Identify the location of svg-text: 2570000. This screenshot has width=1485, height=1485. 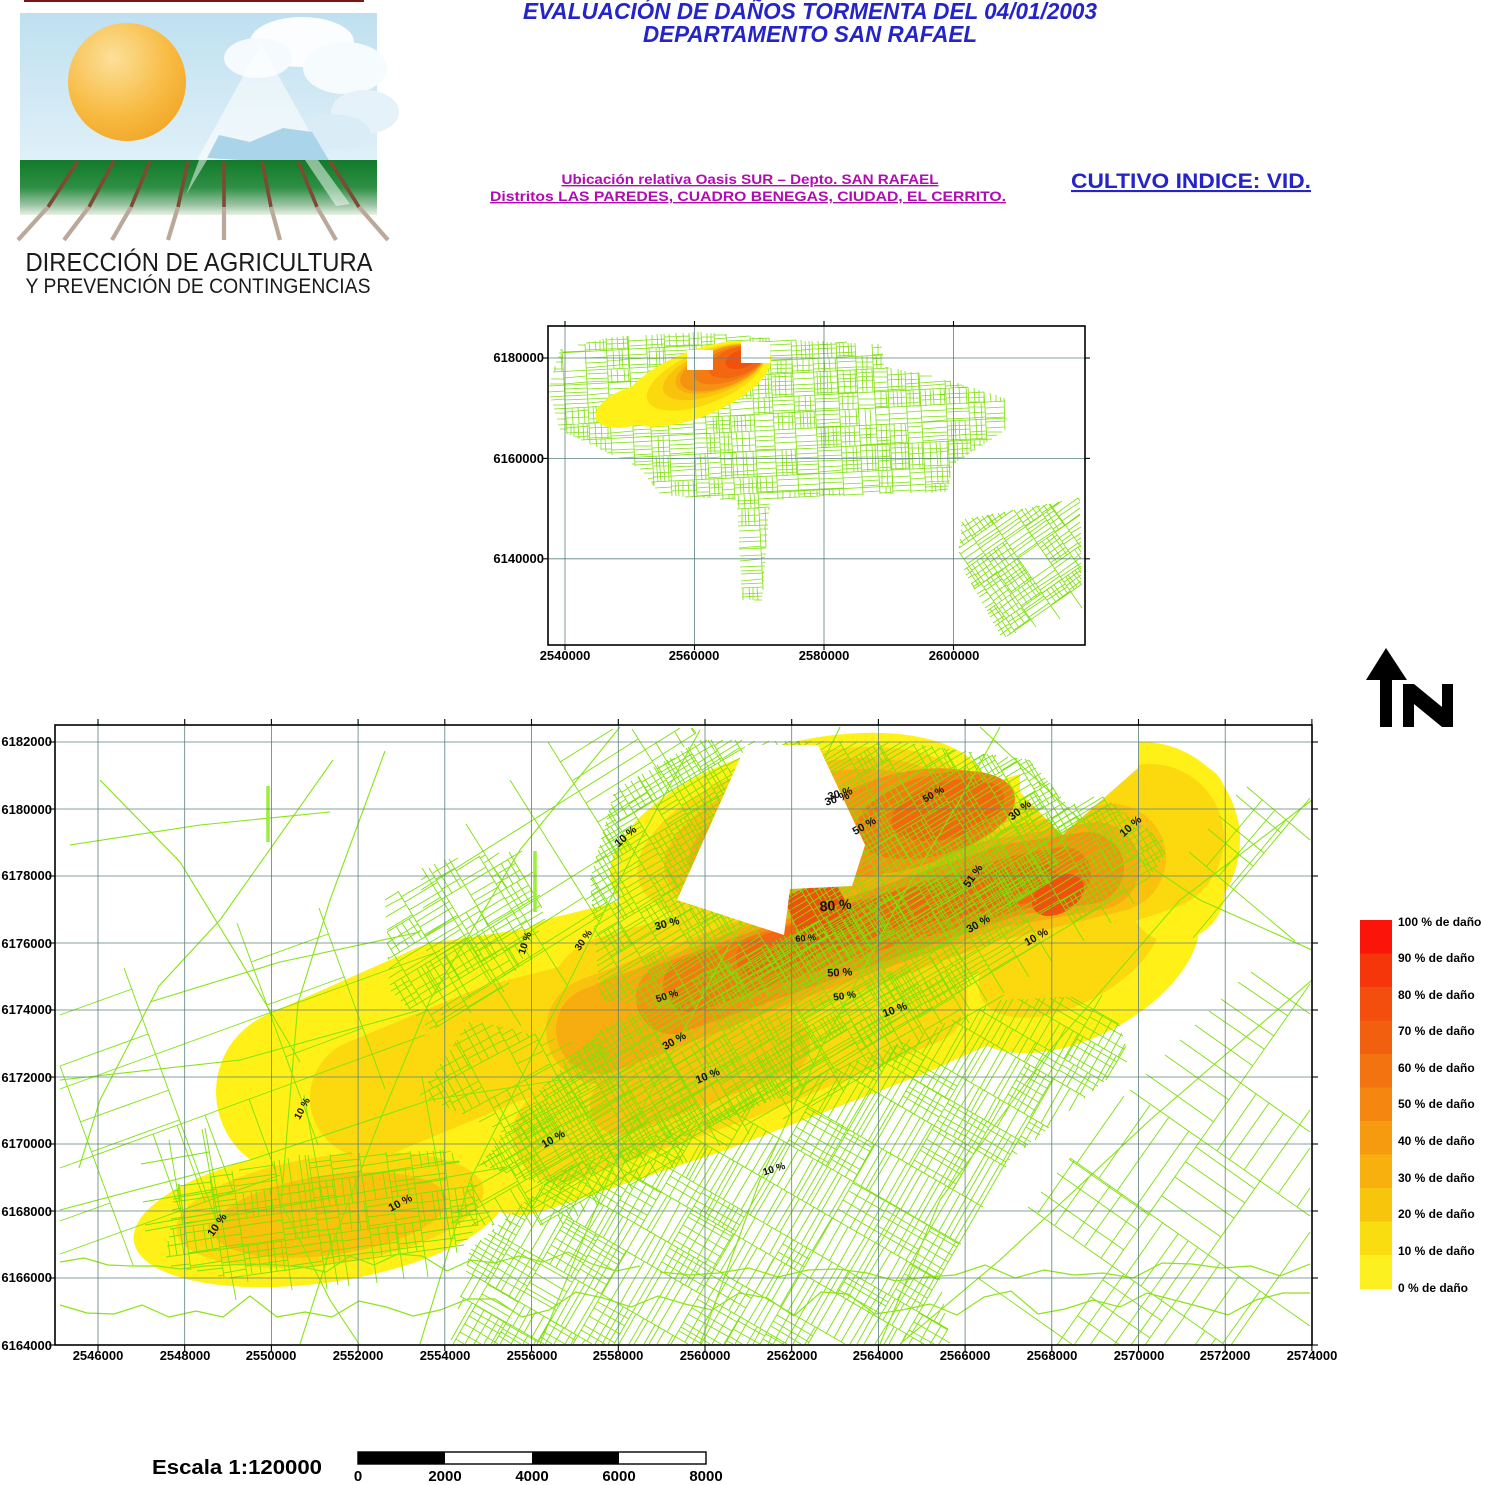
(1139, 1355).